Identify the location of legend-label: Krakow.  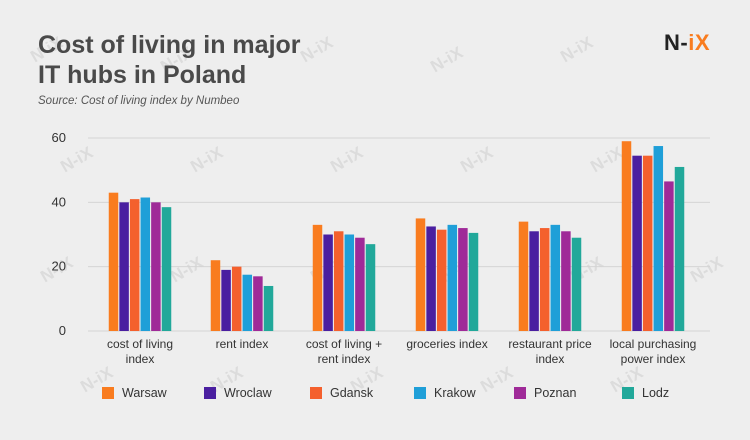
(455, 393).